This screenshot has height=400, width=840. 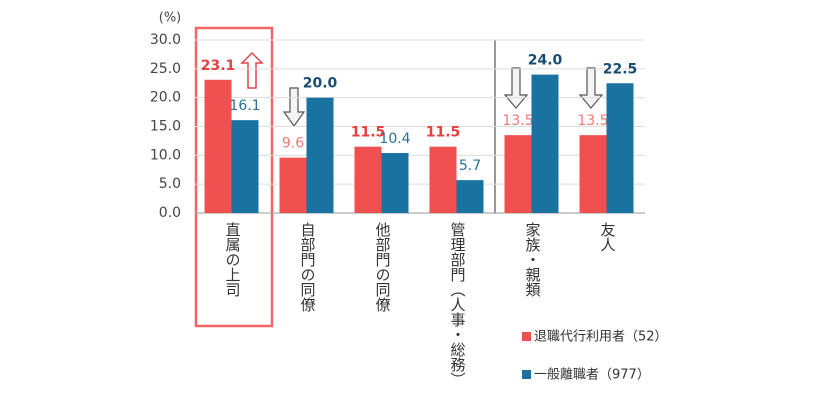 I want to click on y-tick-label: 0.0, so click(x=170, y=213).